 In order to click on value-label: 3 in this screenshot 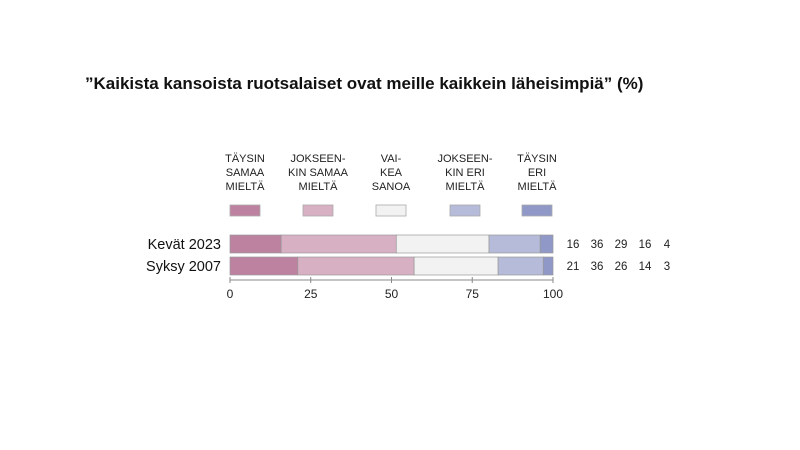, I will do `click(667, 267)`.